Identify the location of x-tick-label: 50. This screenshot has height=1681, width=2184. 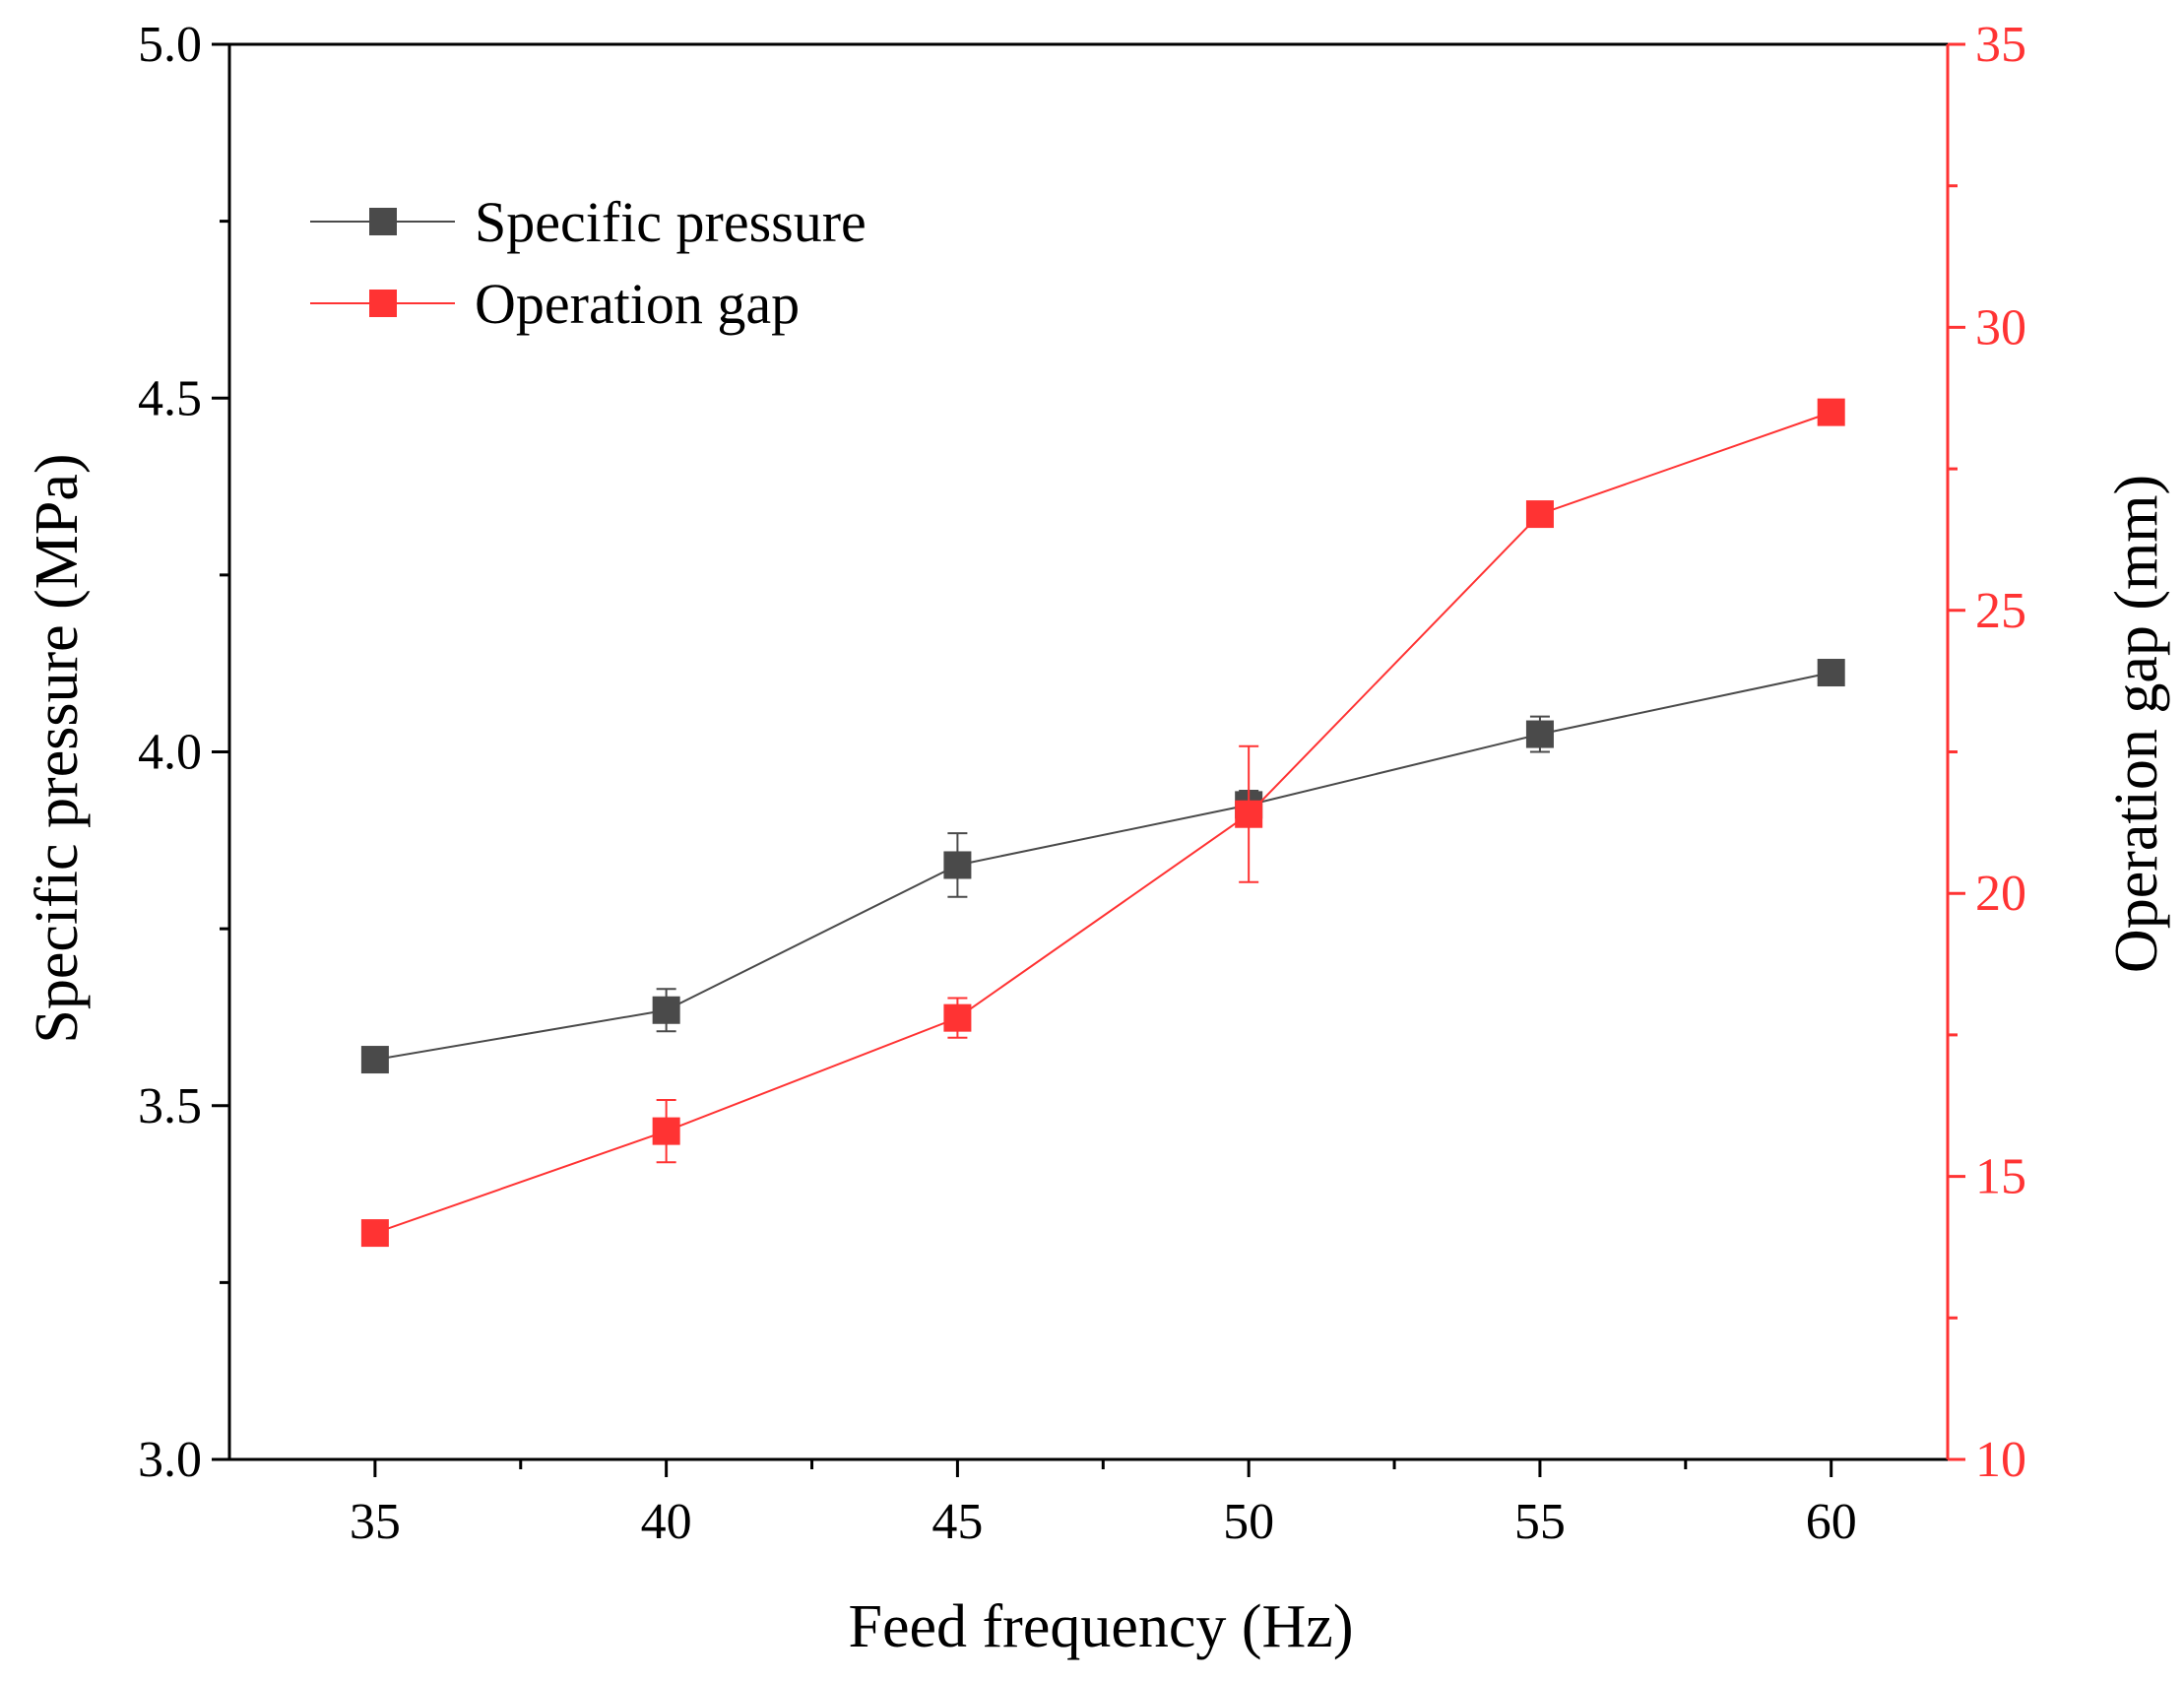
(1248, 1522).